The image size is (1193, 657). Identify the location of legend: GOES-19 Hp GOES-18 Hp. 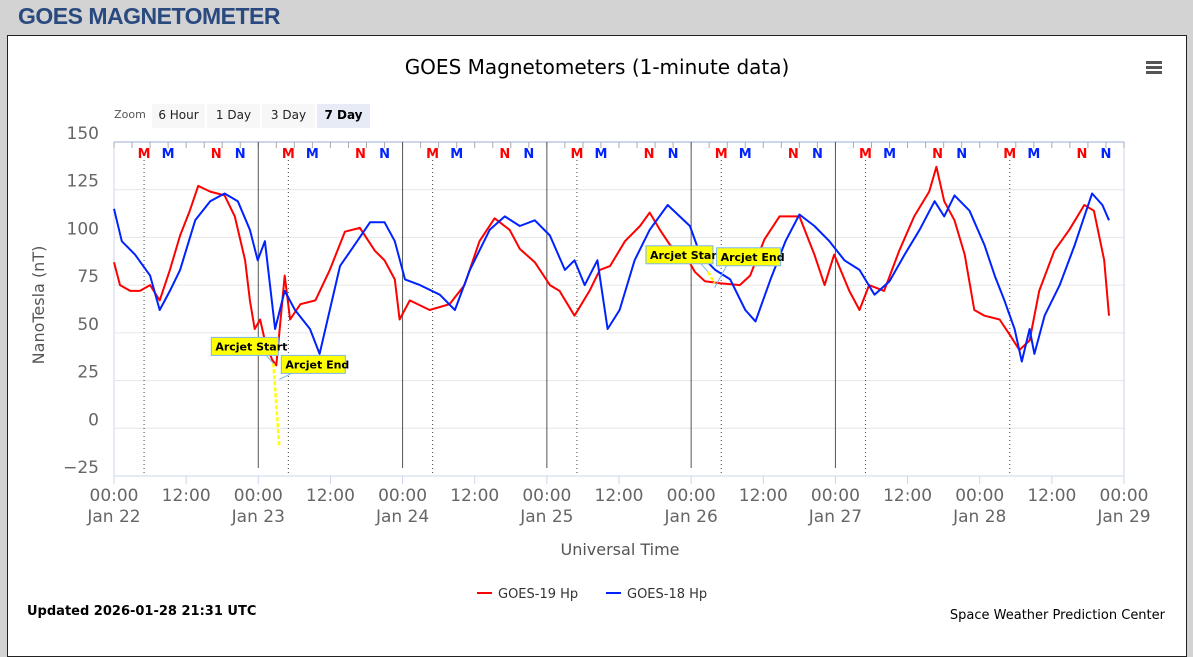
(592, 594).